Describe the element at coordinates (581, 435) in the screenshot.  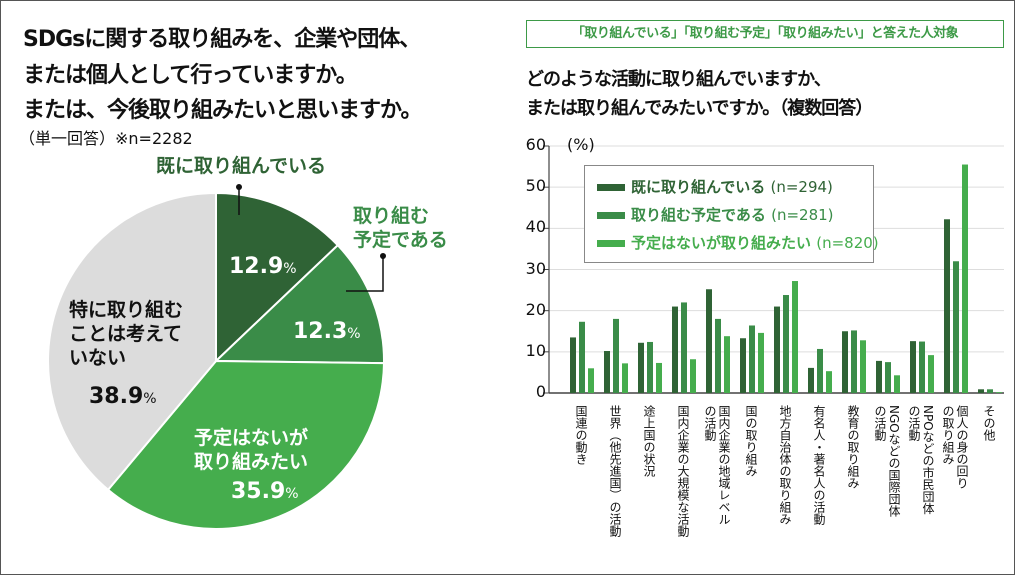
I see `x-tick-label: 国連の動き` at that location.